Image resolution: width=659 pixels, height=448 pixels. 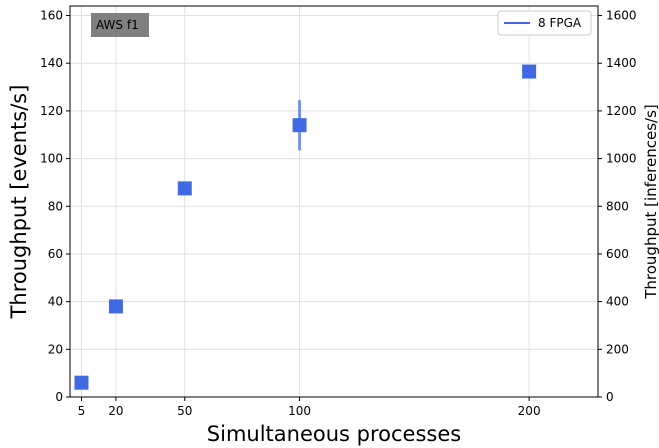 What do you see at coordinates (51, 16) in the screenshot?
I see `y-tick-label: 160` at bounding box center [51, 16].